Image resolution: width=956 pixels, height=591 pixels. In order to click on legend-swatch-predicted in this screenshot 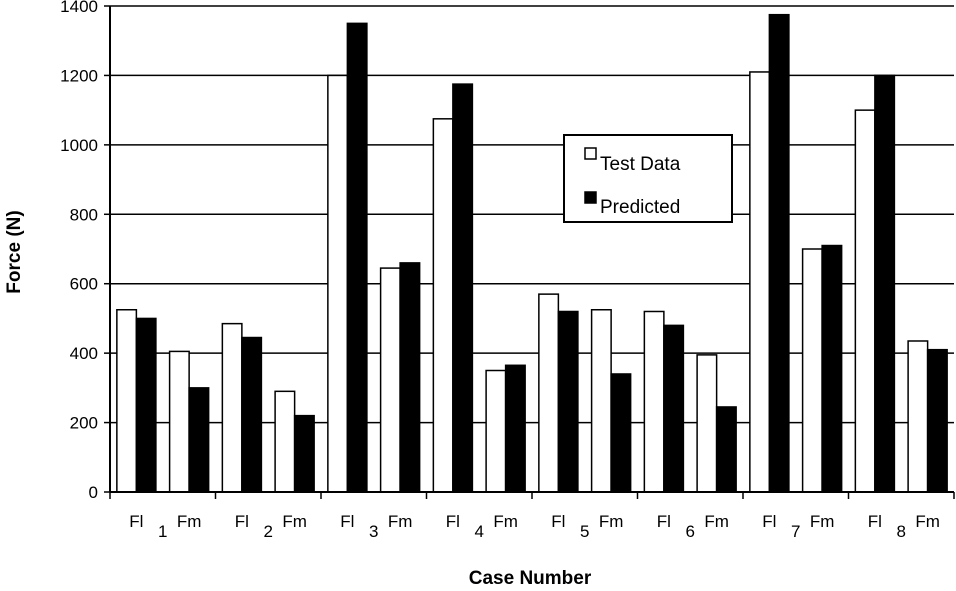, I will do `click(590, 197)`.